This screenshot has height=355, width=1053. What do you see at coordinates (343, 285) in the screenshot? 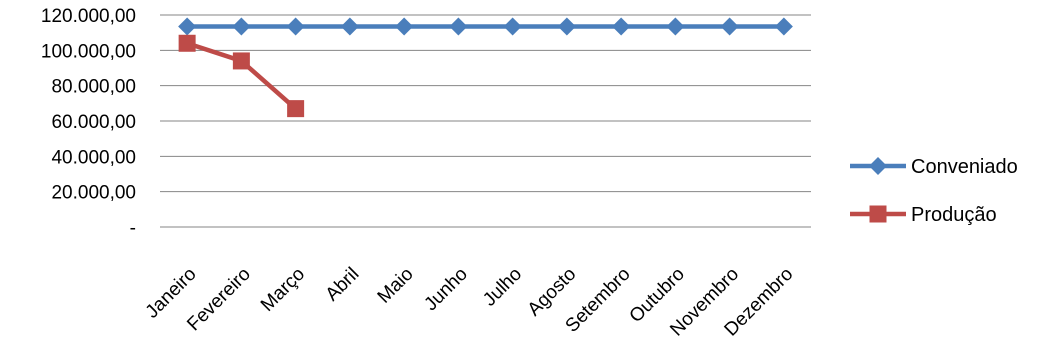
I see `x-tick-label: Abril` at bounding box center [343, 285].